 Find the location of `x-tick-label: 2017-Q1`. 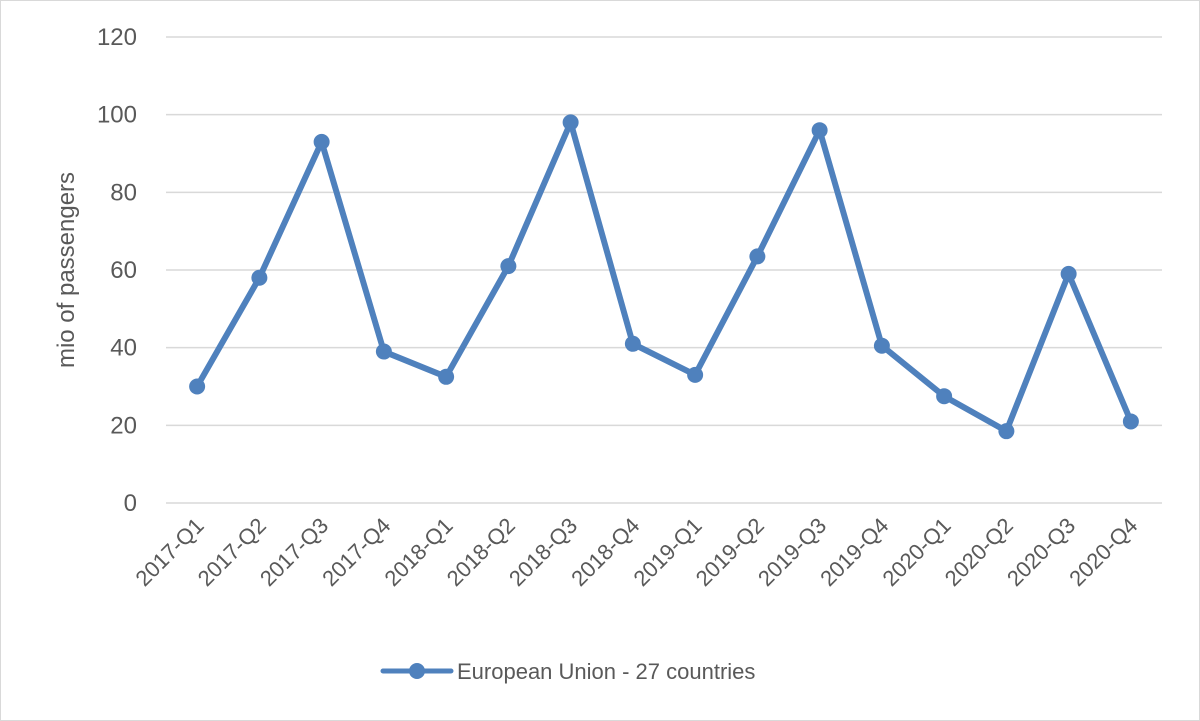

x-tick-label: 2017-Q1 is located at coordinates (169, 552).